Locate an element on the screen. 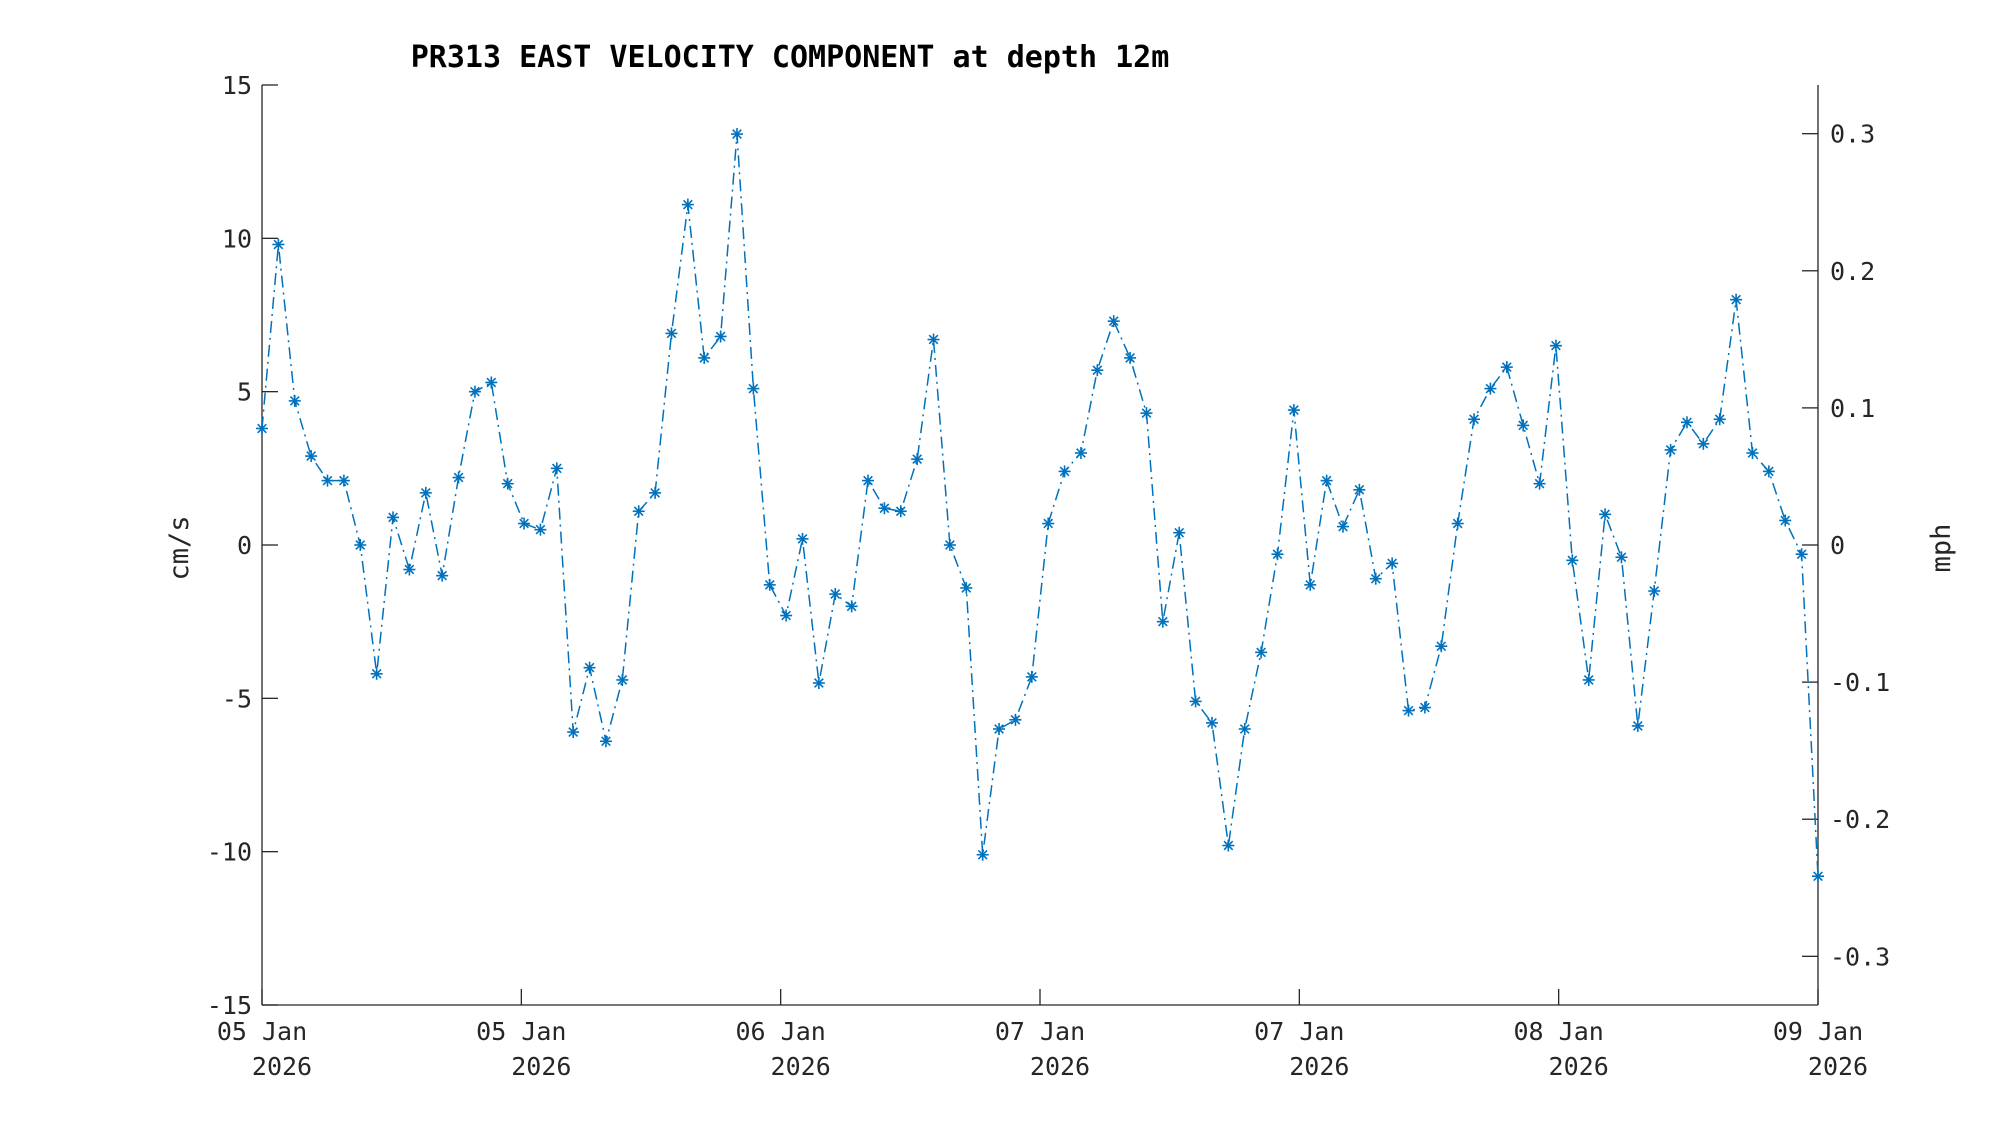  y-tick-label-0: 15 is located at coordinates (237, 85).